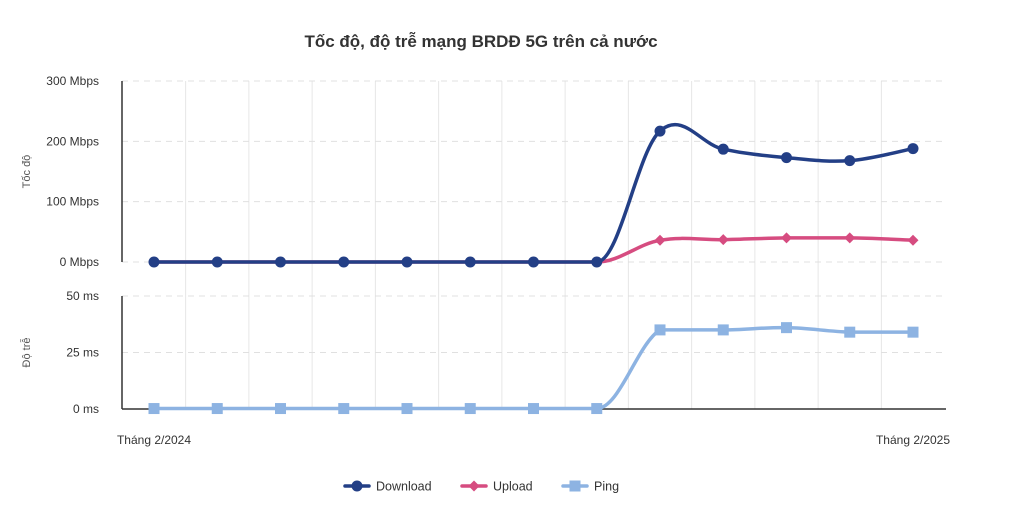 This screenshot has width=1020, height=509. Describe the element at coordinates (79, 262) in the screenshot. I see `y-tick-label: 0 Mbps` at that location.